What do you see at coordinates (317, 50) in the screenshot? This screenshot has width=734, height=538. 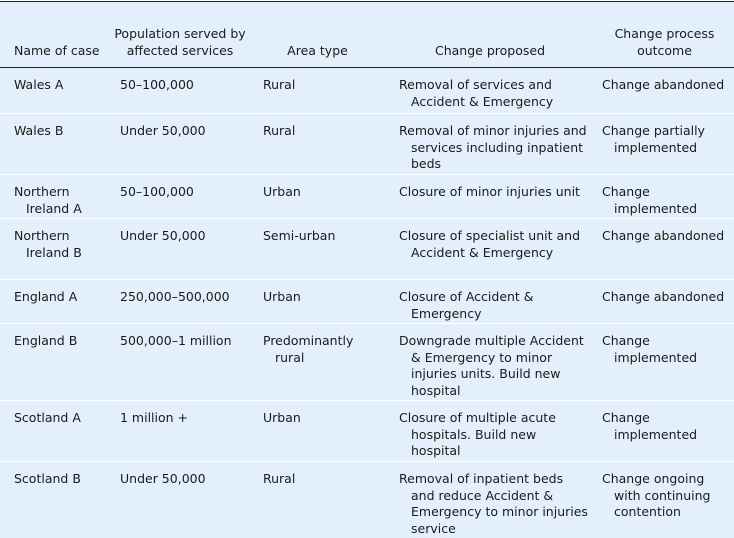 I see `header-cell: Area type` at bounding box center [317, 50].